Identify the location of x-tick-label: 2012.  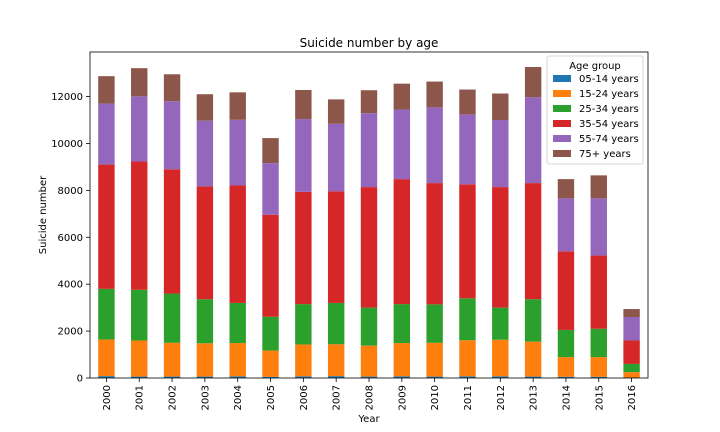
(501, 397).